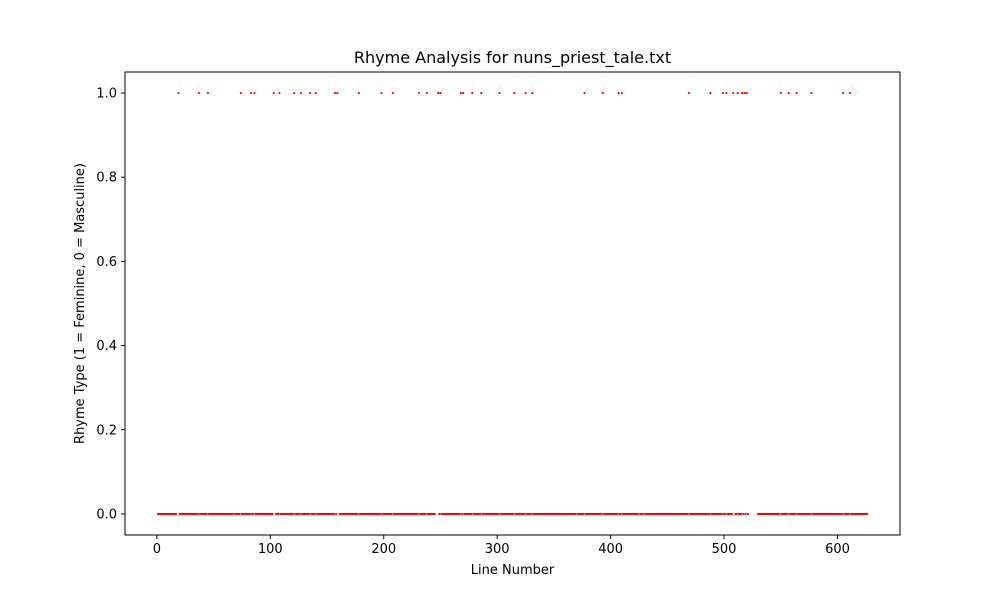 This screenshot has width=1000, height=600. I want to click on y-tick-label: 0.0, so click(106, 514).